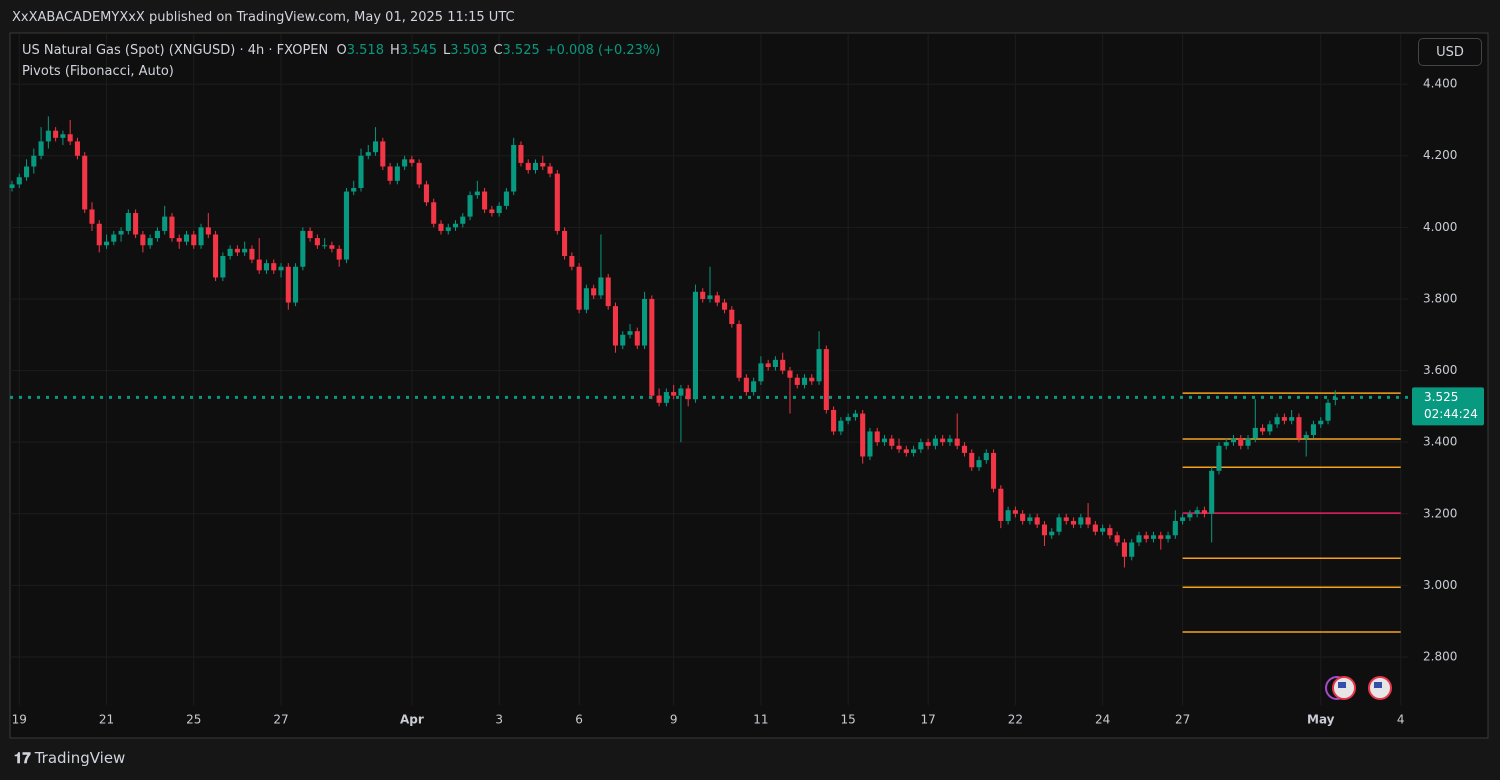  I want to click on ohlc-value: 3.545, so click(418, 50).